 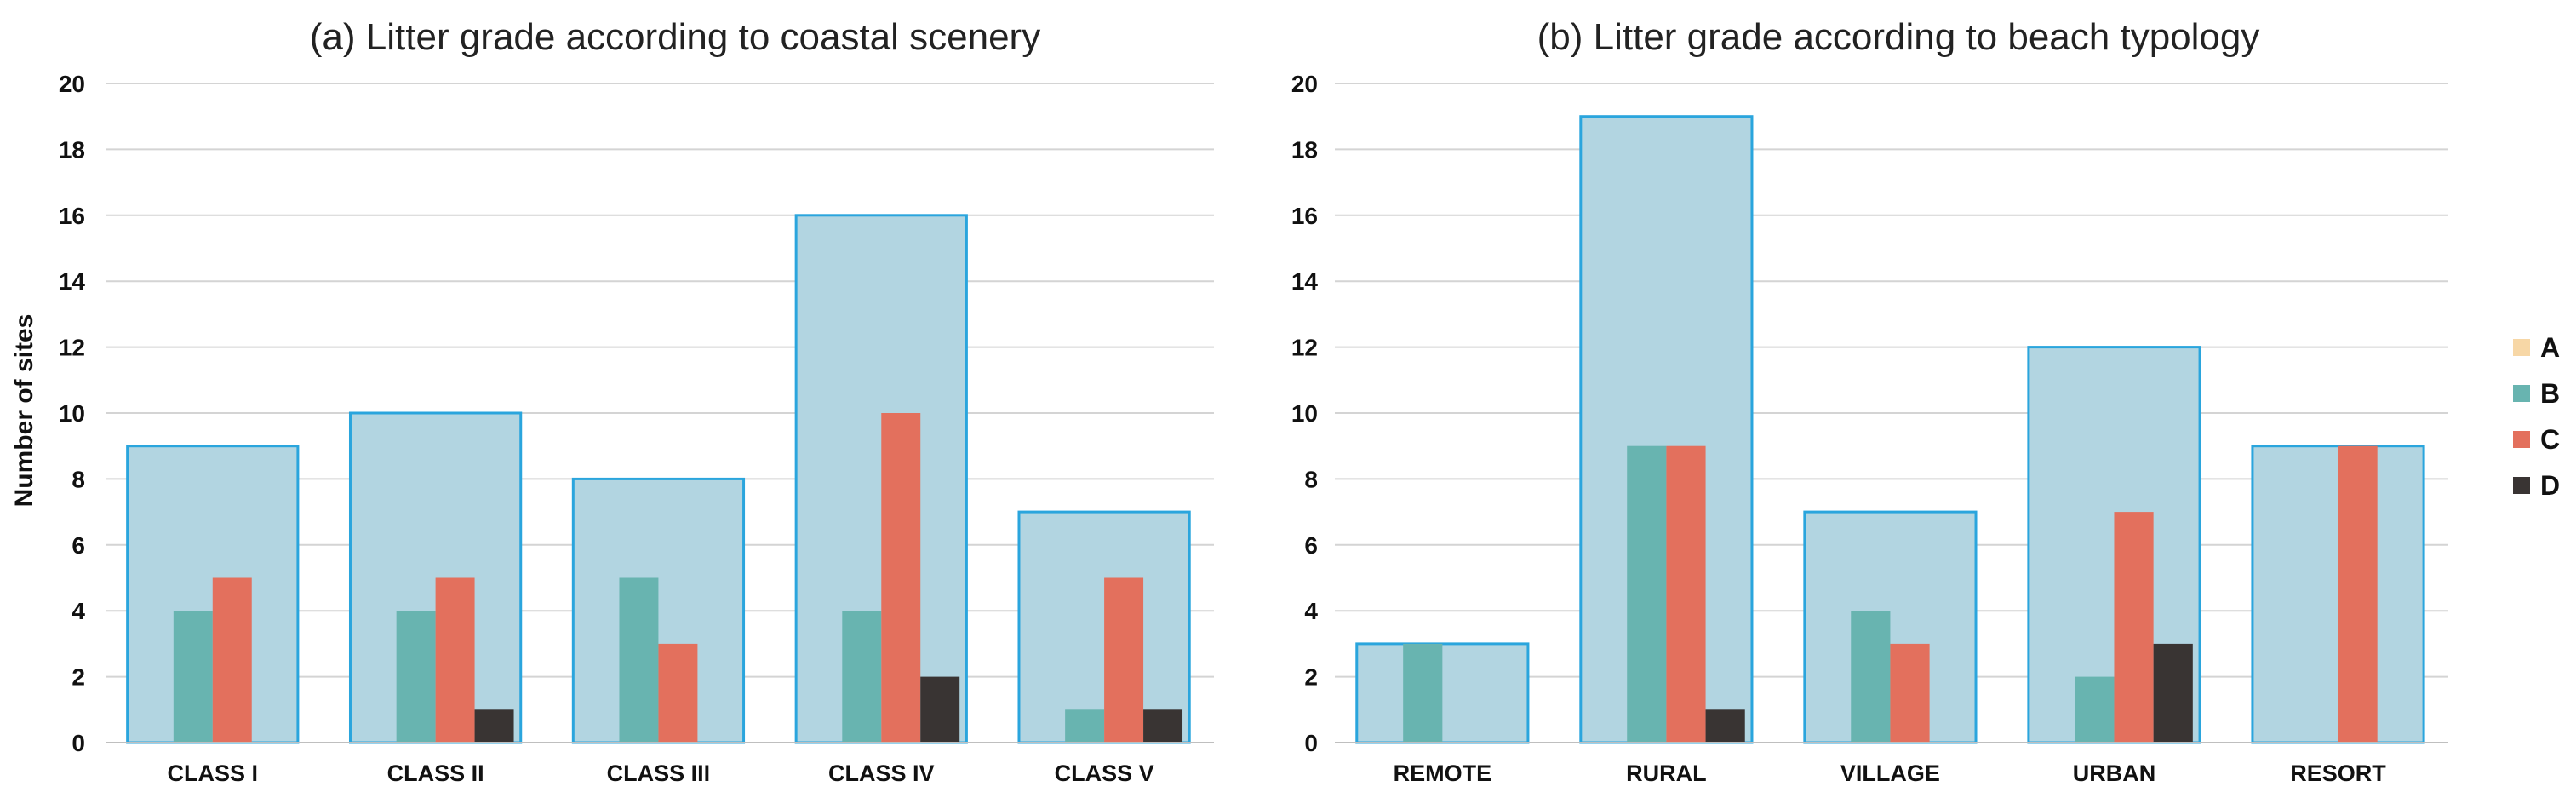 What do you see at coordinates (2550, 347) in the screenshot?
I see `legend-label-a: A` at bounding box center [2550, 347].